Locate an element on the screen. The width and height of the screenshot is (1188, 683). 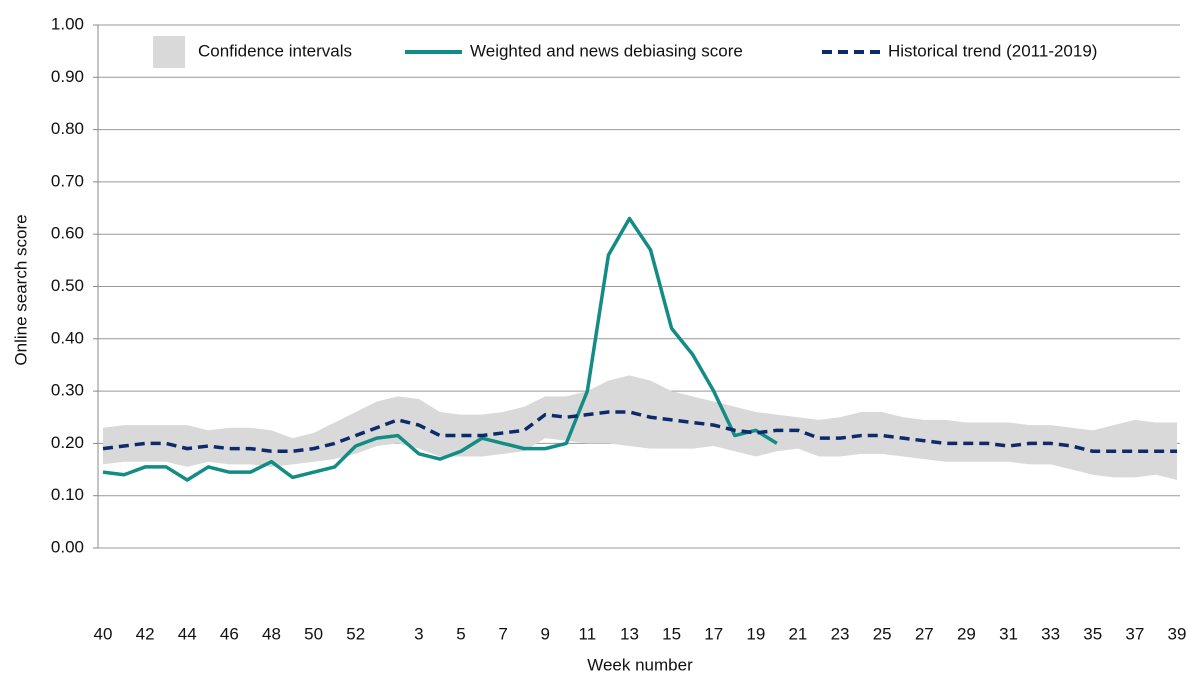
x-tick-label: 17 is located at coordinates (713, 633).